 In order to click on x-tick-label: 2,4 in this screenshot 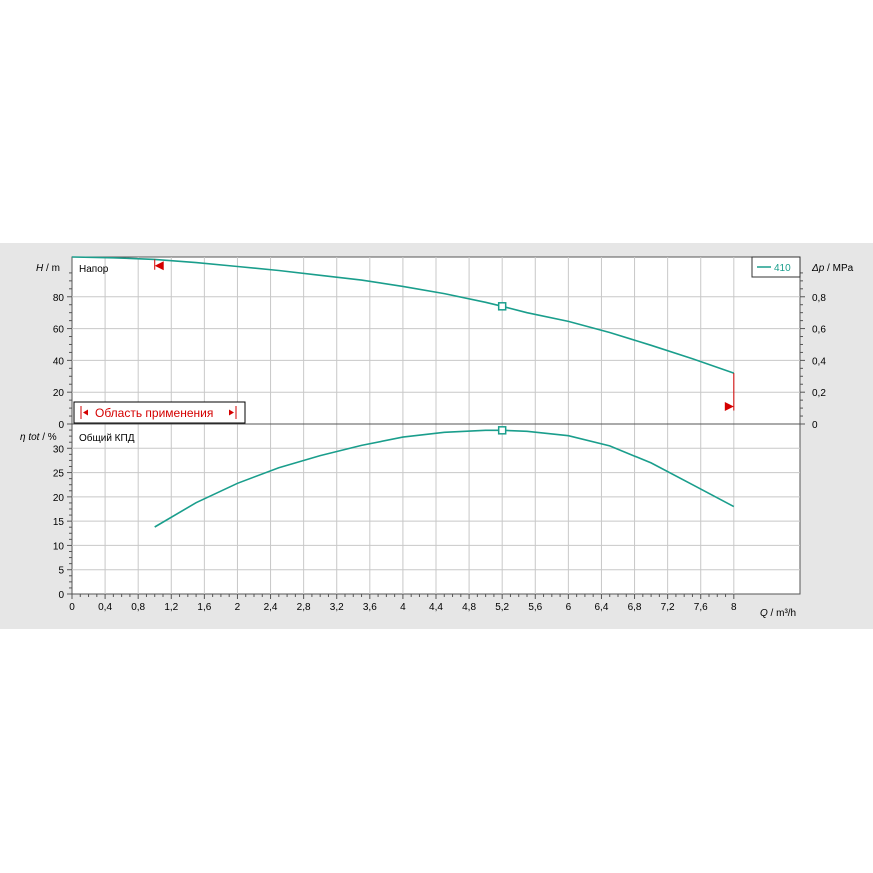, I will do `click(271, 607)`.